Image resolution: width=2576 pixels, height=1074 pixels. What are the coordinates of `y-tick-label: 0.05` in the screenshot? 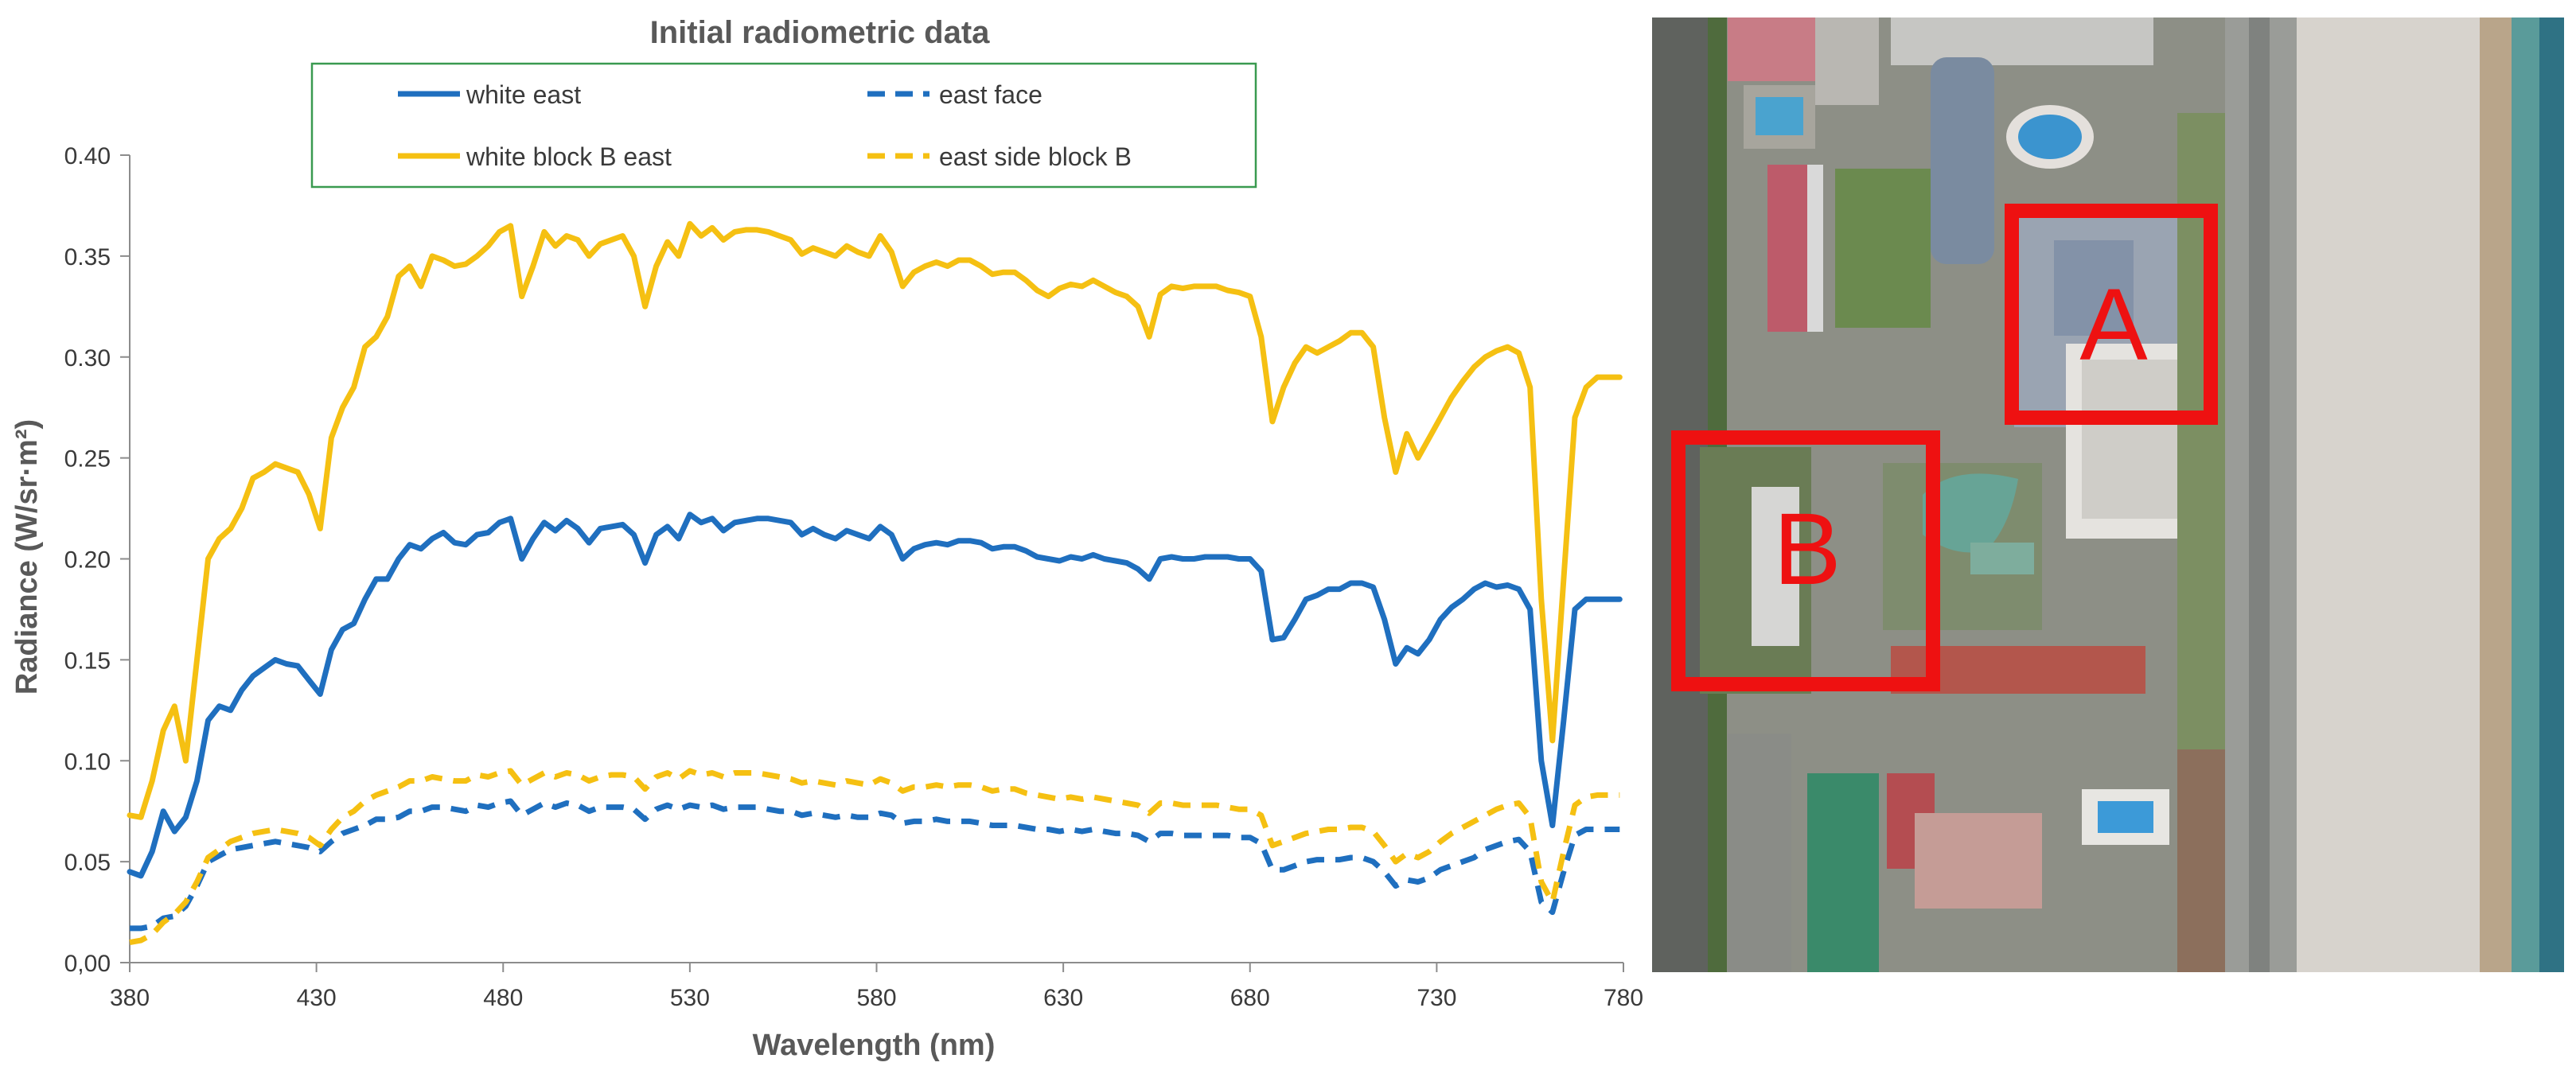 It's located at (87, 863).